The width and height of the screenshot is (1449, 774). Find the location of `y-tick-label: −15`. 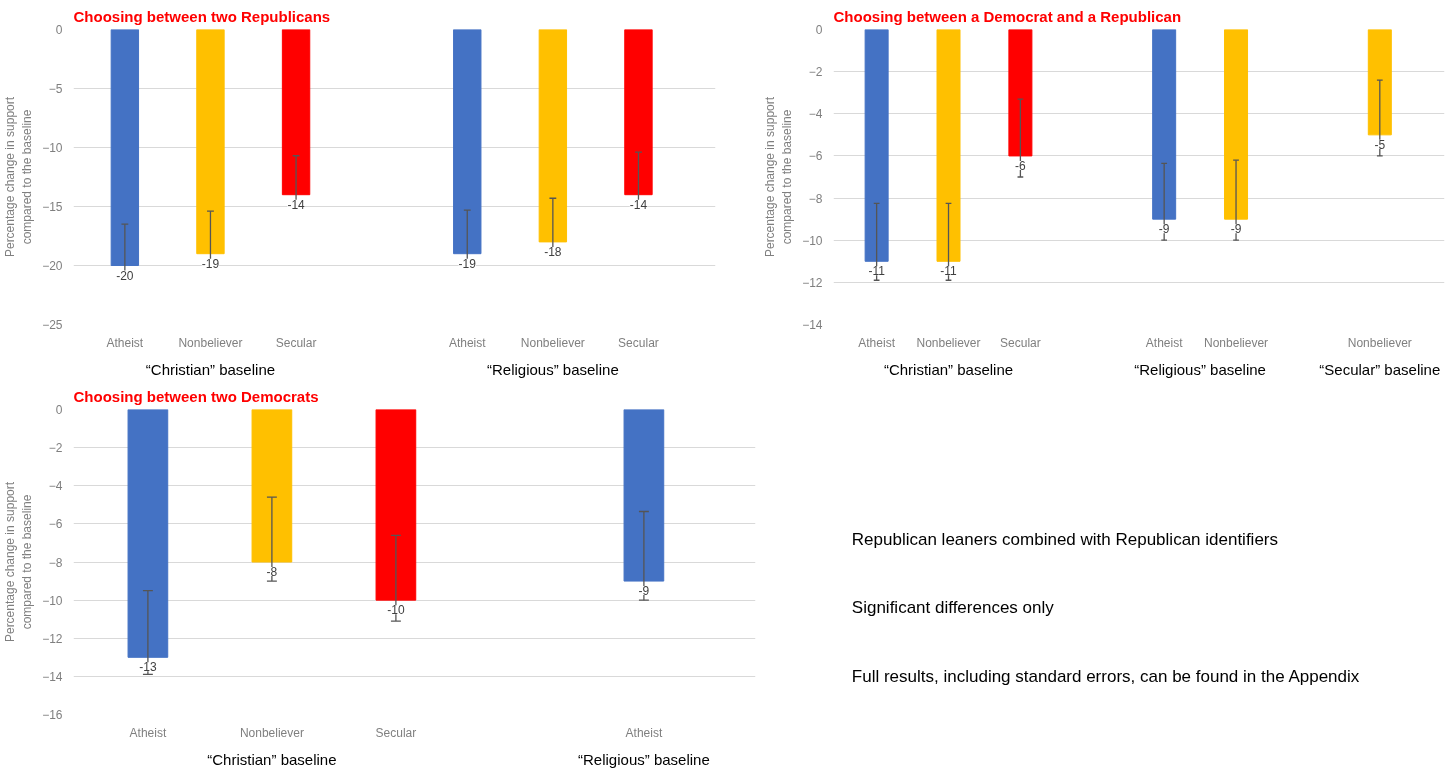

y-tick-label: −15 is located at coordinates (52, 207).